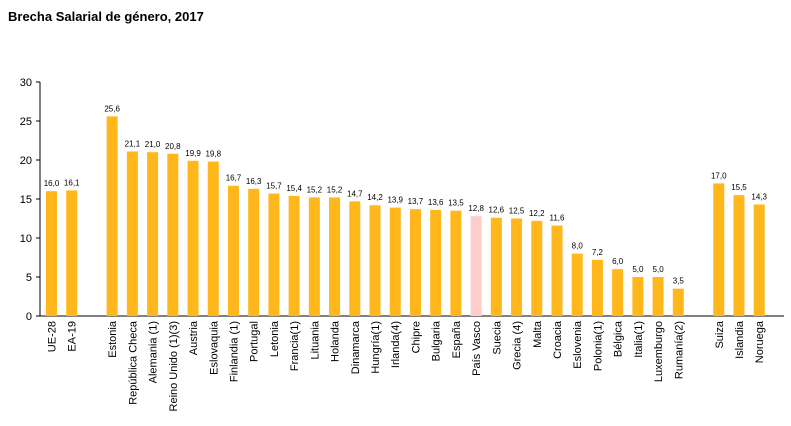  What do you see at coordinates (720, 334) in the screenshot?
I see `x-tick-label: Suiza` at bounding box center [720, 334].